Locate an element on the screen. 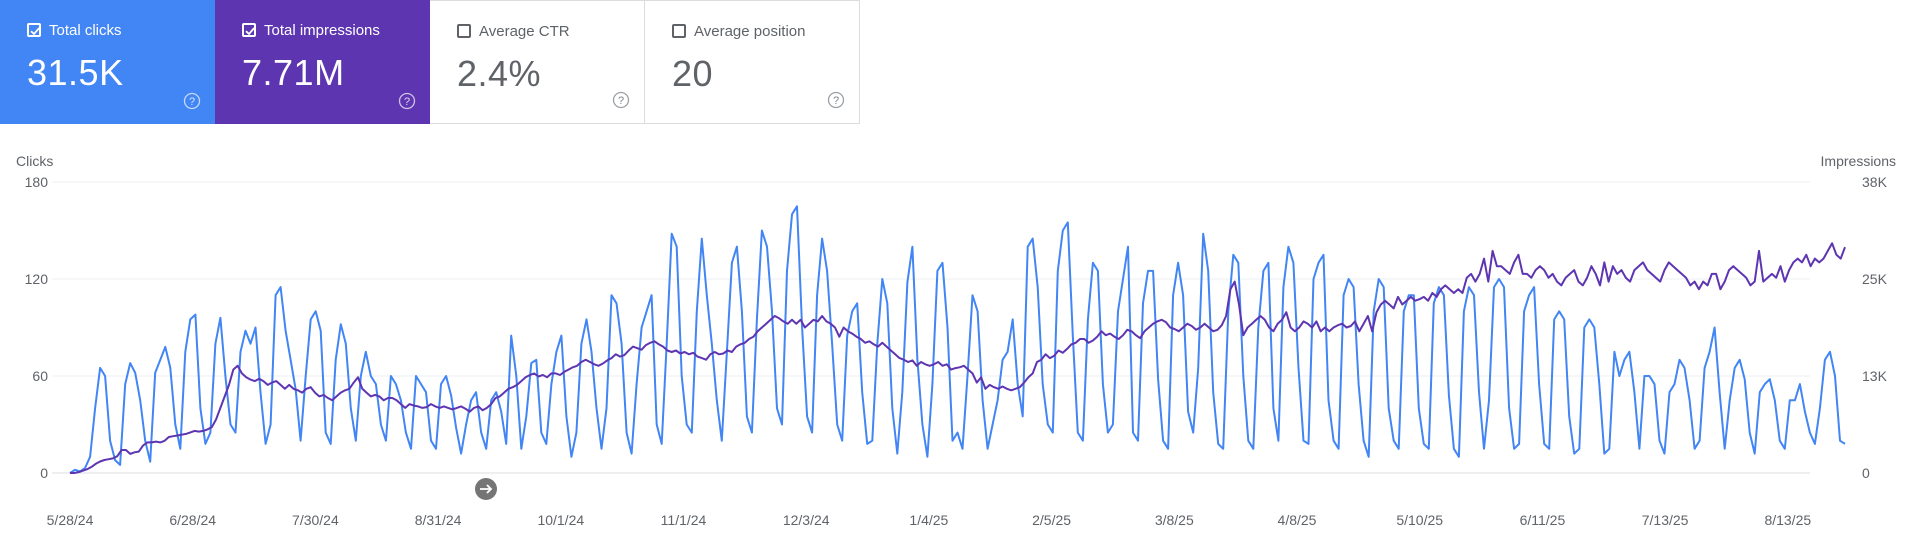 The height and width of the screenshot is (545, 1920). x-axis-tick-label: 4/8/25 is located at coordinates (1297, 520).